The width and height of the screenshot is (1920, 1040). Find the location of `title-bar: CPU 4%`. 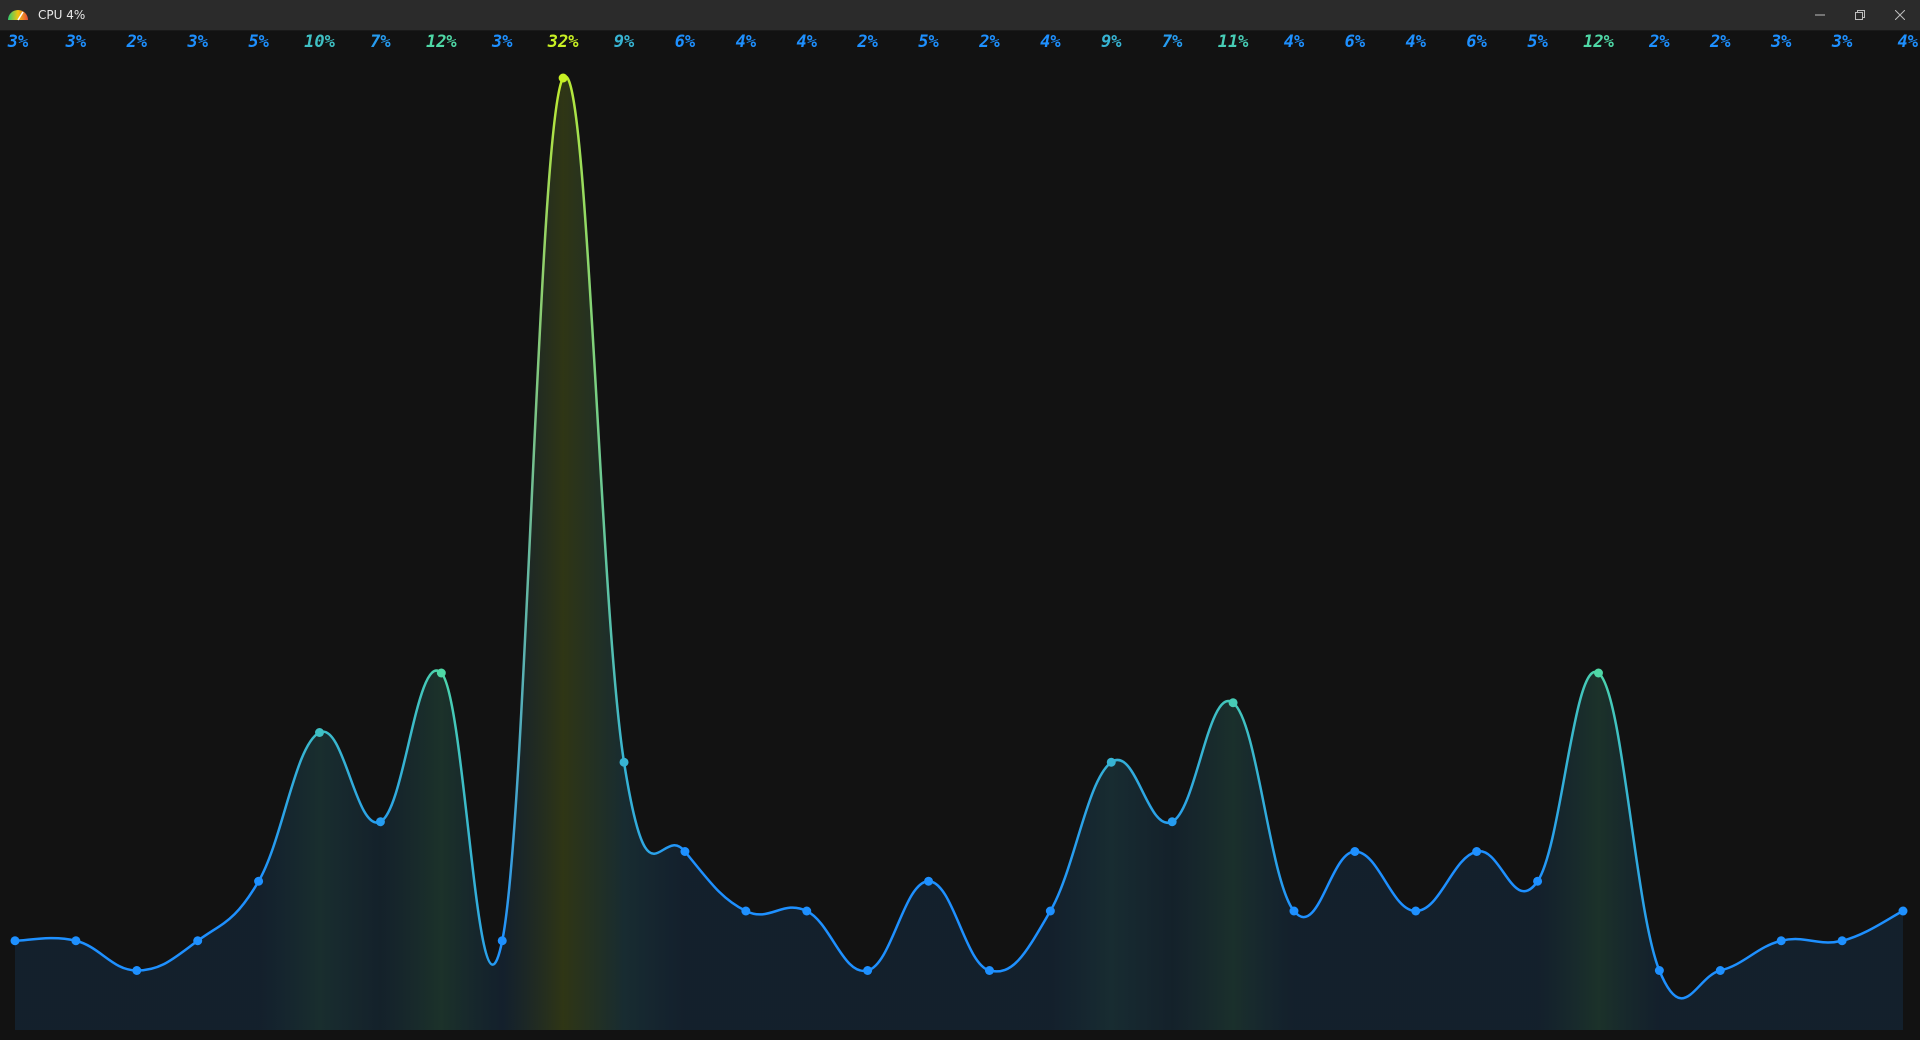

title-bar: CPU 4% is located at coordinates (960, 15).